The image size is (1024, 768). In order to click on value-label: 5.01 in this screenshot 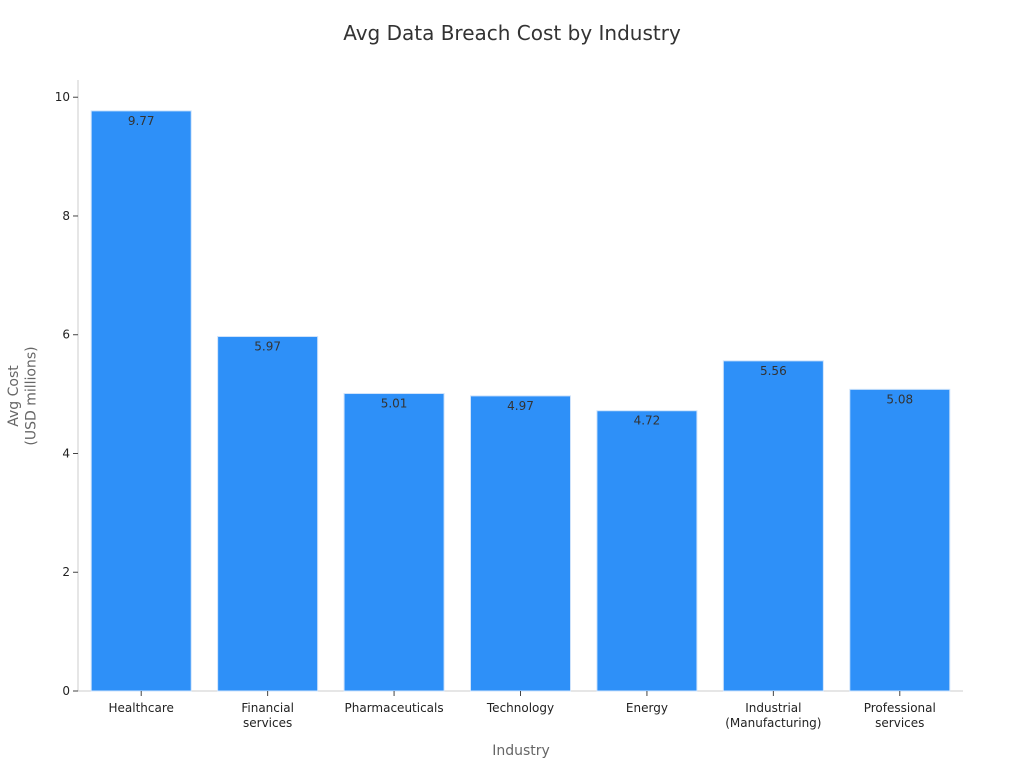, I will do `click(394, 404)`.